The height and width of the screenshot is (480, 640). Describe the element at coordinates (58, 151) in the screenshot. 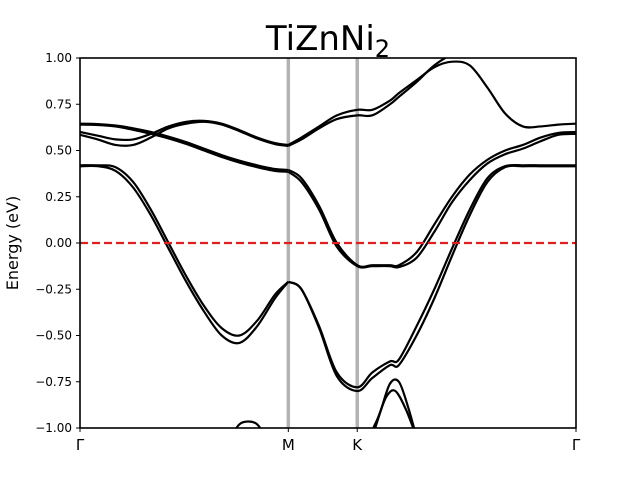

I see `y-tick-label-6: 0.50` at that location.